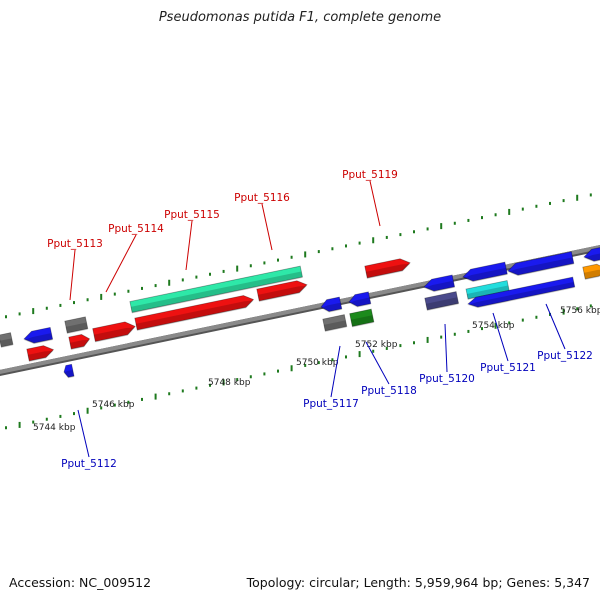 This screenshot has height=600, width=600. I want to click on gene-label-forward: Pput_5116, so click(262, 198).